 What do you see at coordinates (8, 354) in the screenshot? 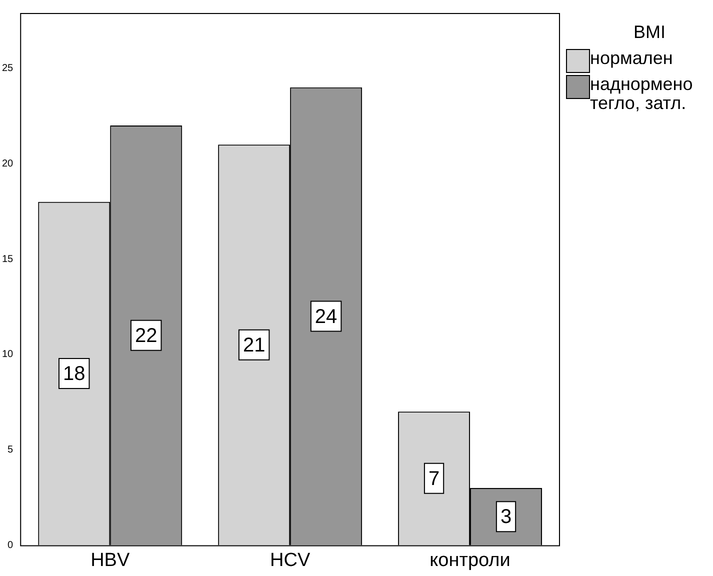
I see `y-tick-label: 10` at bounding box center [8, 354].